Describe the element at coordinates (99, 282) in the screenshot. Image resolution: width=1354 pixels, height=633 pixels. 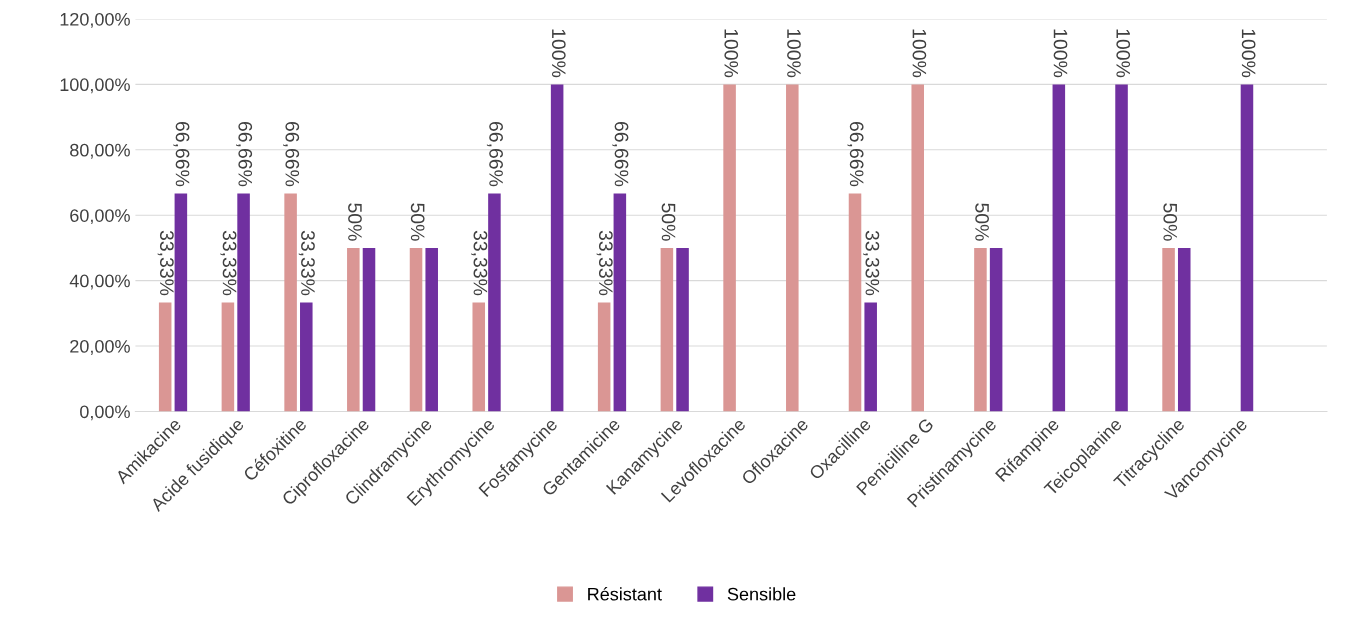
I see `y-tick-label: 40,00%` at that location.